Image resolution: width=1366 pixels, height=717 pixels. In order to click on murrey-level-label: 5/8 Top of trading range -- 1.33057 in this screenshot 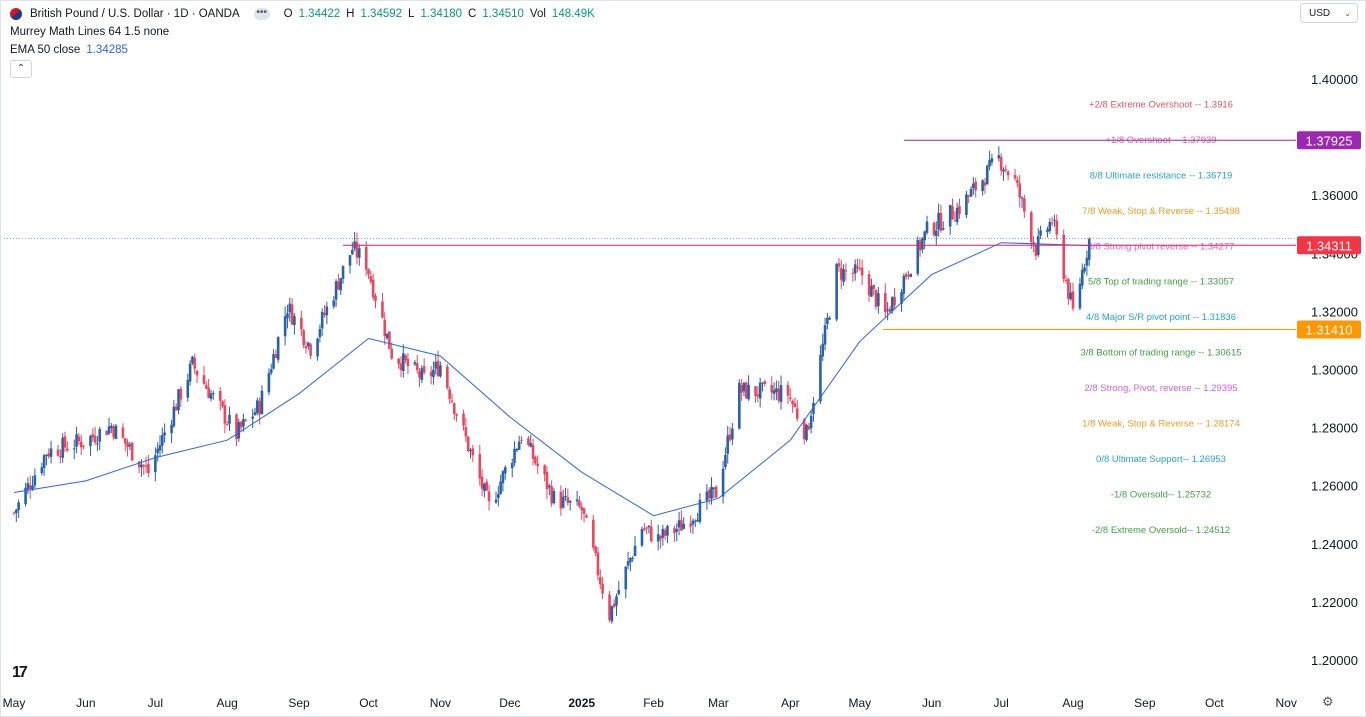, I will do `click(1161, 282)`.